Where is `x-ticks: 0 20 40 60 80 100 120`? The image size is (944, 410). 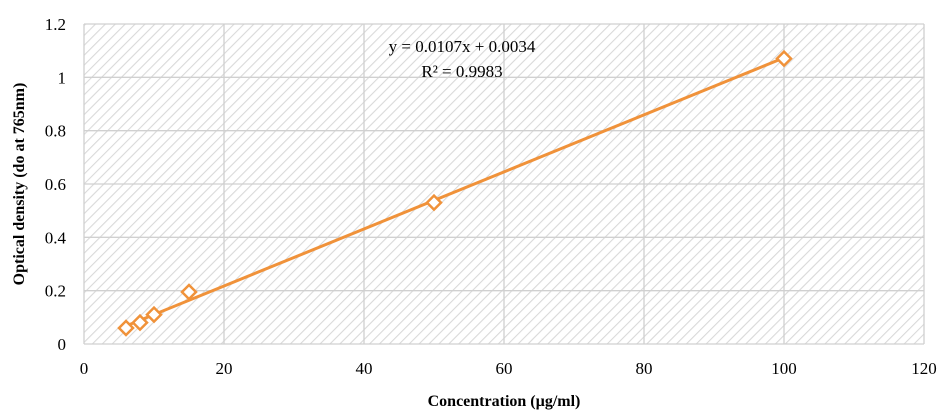 x-ticks: 0 20 40 60 80 100 120 is located at coordinates (508, 368).